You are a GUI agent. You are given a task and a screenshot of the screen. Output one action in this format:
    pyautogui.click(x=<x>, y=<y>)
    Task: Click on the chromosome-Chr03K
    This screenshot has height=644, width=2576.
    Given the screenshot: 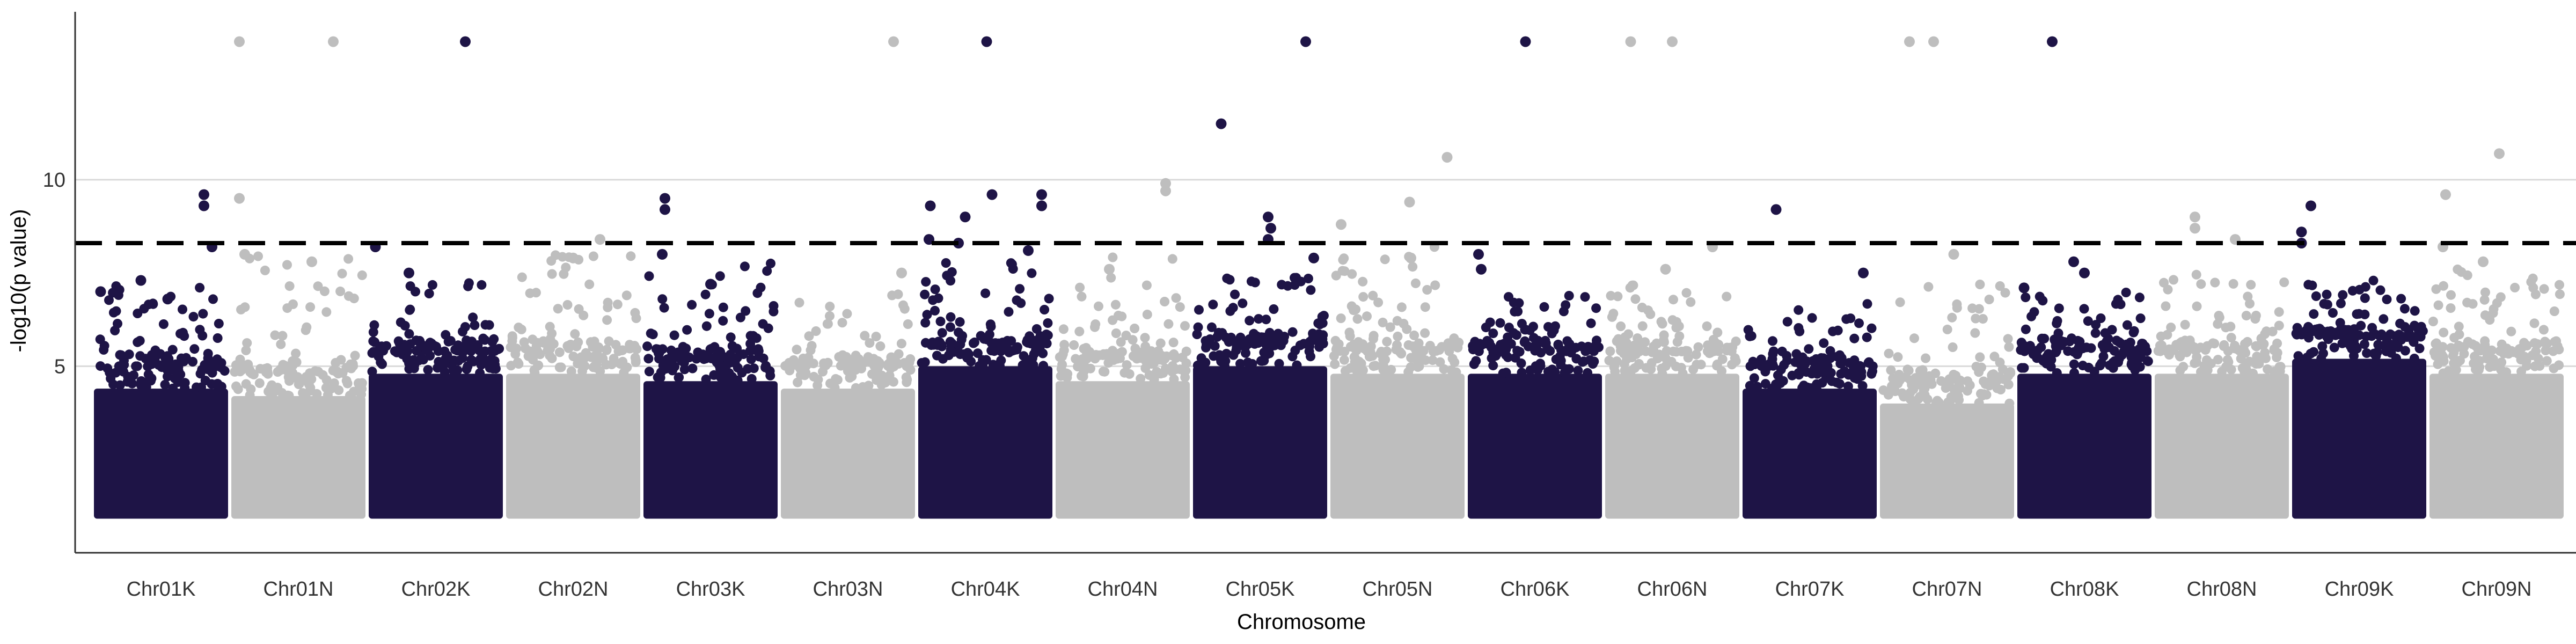 What is the action you would take?
    pyautogui.click(x=710, y=356)
    